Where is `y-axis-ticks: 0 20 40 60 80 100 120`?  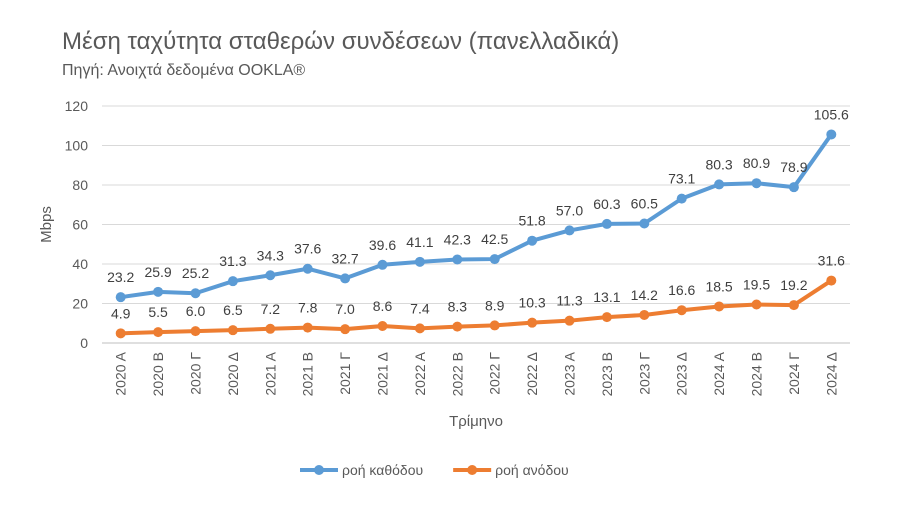 y-axis-ticks: 0 20 40 60 80 100 120 is located at coordinates (77, 224).